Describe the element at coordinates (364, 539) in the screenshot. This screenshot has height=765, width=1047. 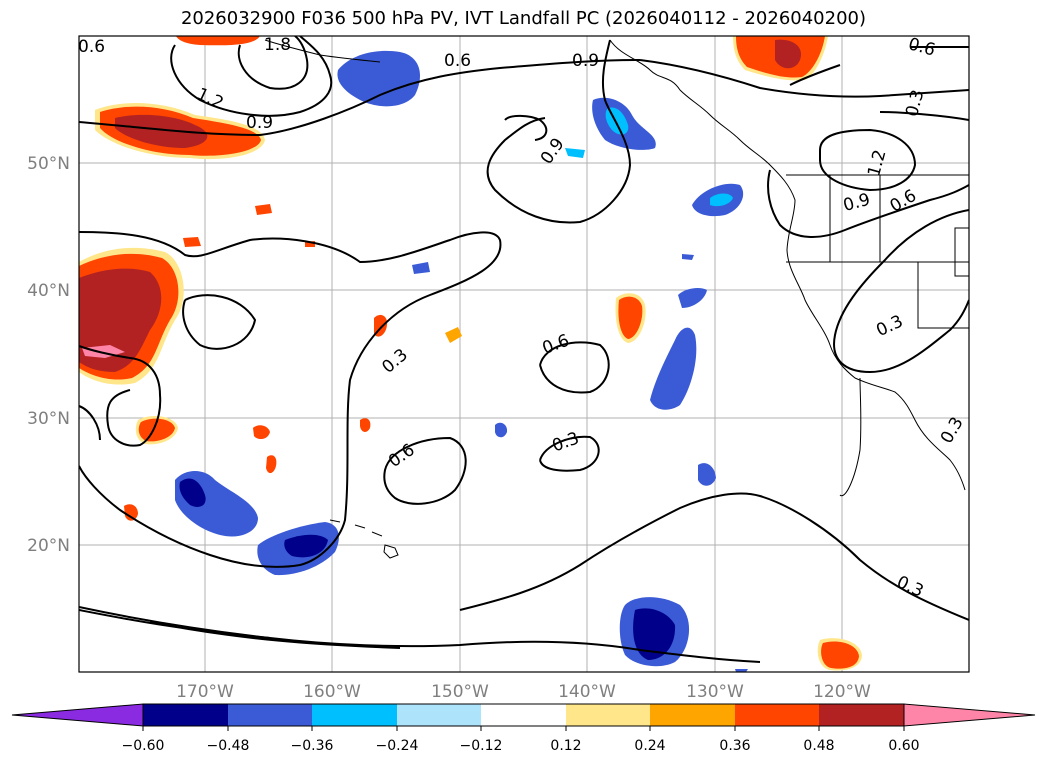
I see `coastline-hawaii` at that location.